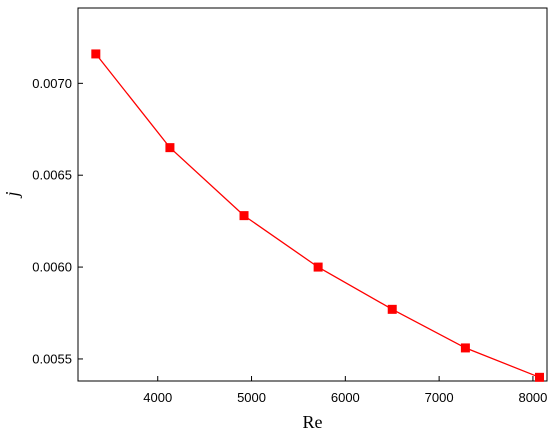 Image resolution: width=550 pixels, height=437 pixels. I want to click on x-axis-title: Re, so click(313, 422).